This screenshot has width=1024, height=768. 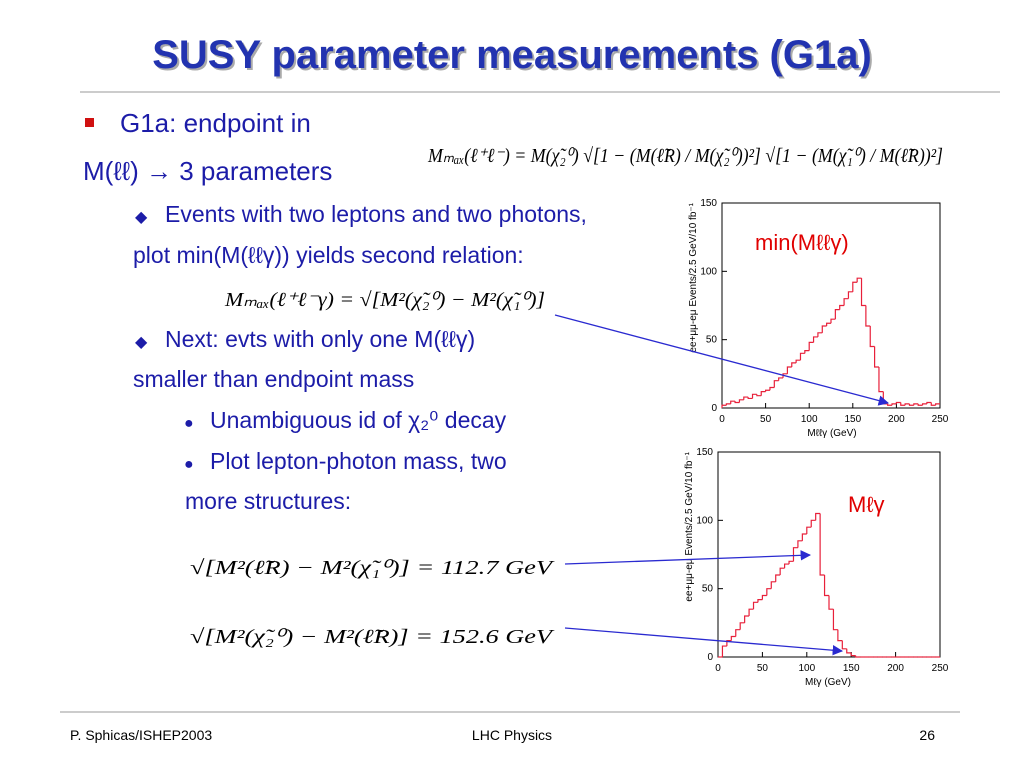 I want to click on text-line: plot min(M(ℓℓγ)) yields second relation:, so click(x=328, y=255).